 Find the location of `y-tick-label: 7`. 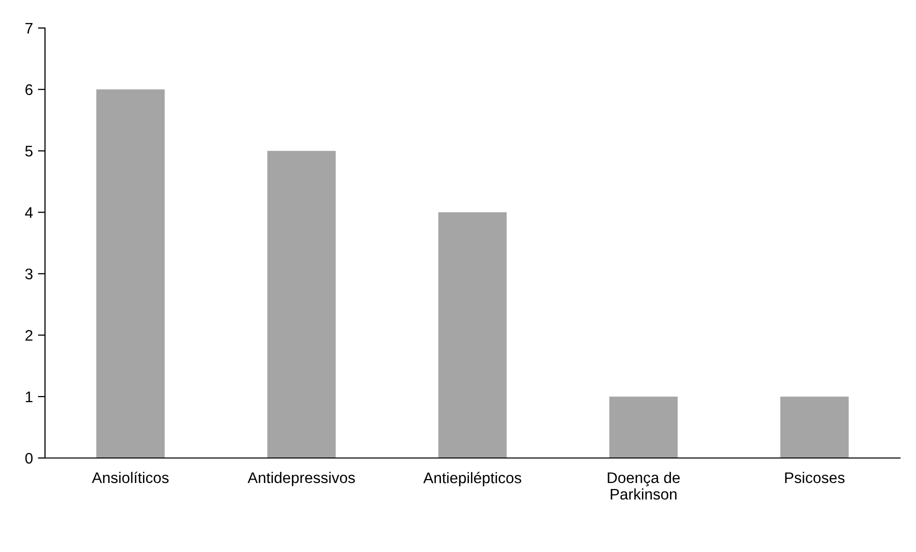

y-tick-label: 7 is located at coordinates (28, 28).